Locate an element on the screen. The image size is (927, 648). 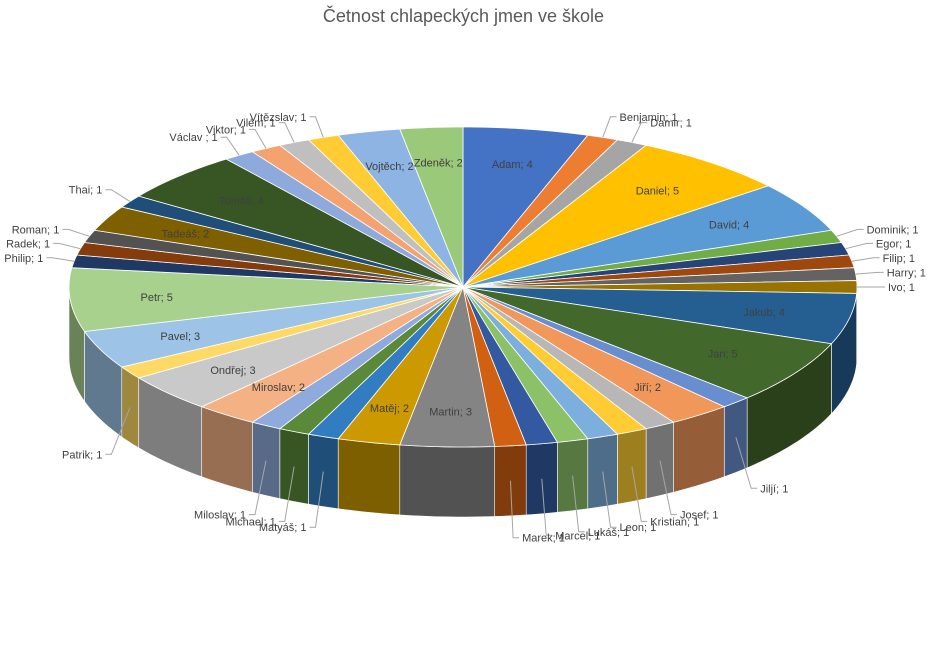
leader-line-miloslav is located at coordinates (258, 488).